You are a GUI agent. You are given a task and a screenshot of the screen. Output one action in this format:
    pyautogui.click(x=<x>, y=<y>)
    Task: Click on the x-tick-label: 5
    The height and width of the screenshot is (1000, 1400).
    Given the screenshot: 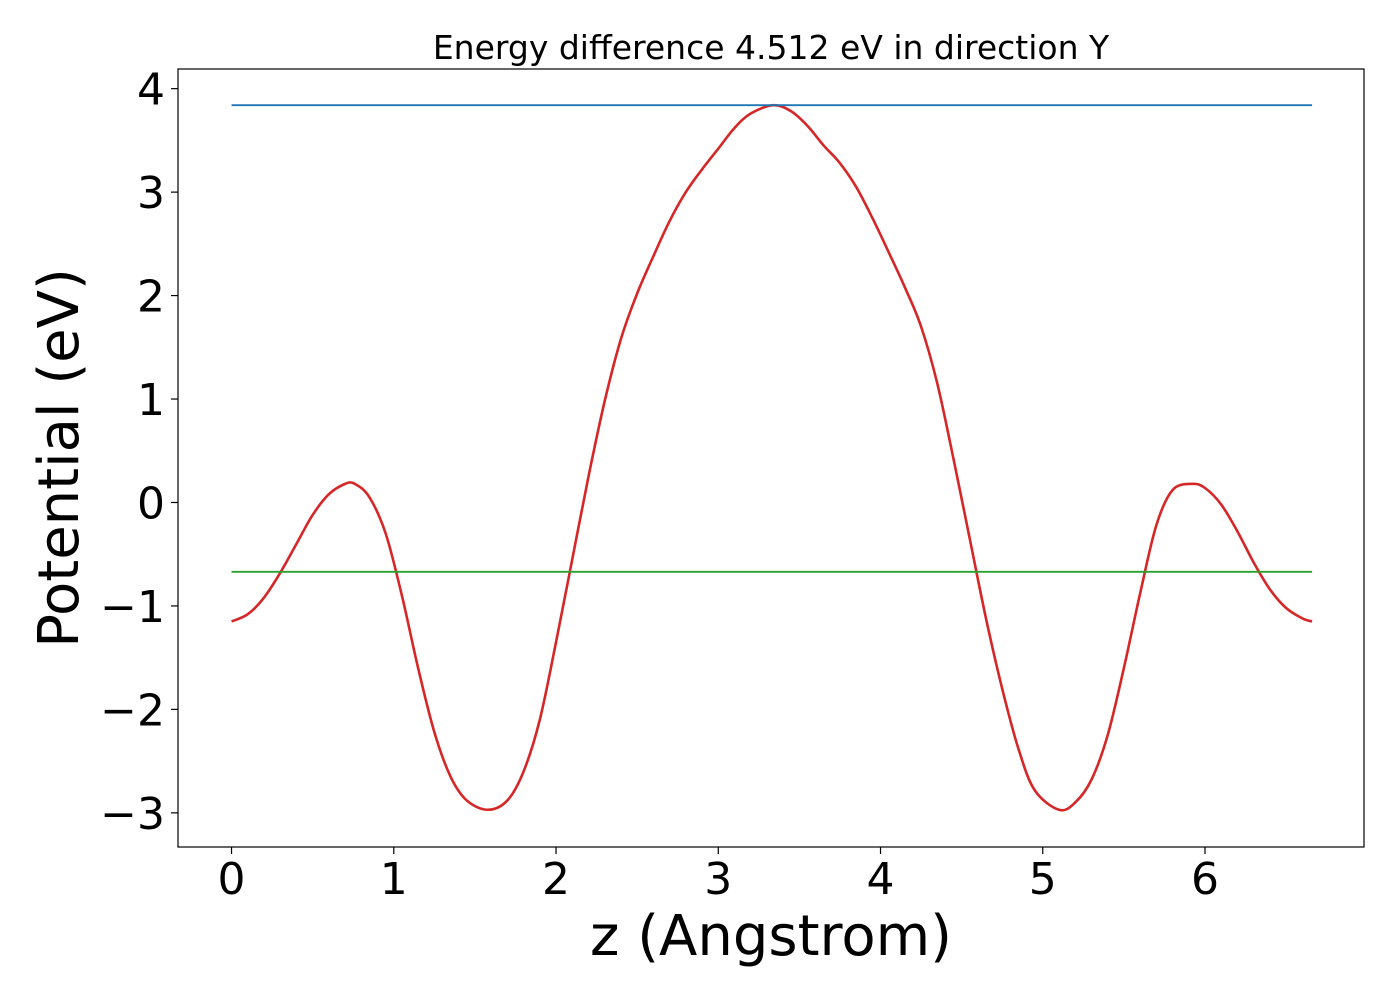 What is the action you would take?
    pyautogui.click(x=1043, y=879)
    